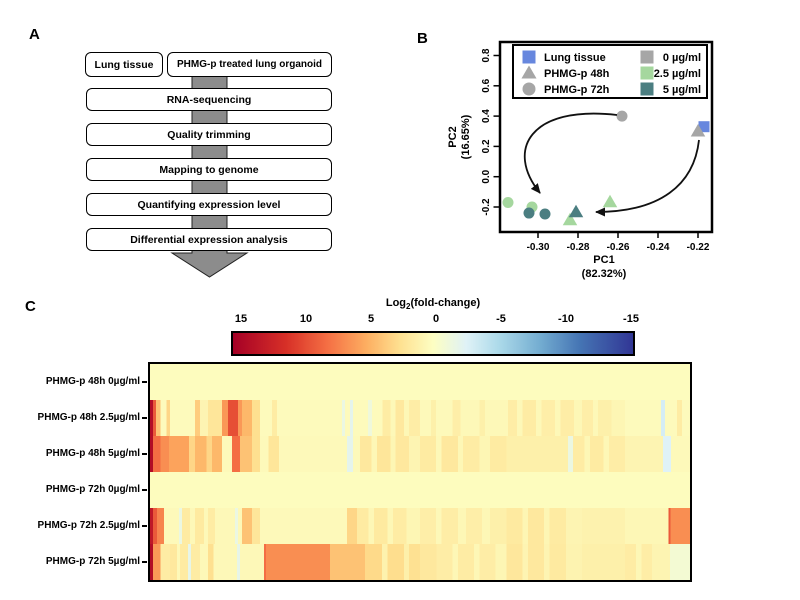  What do you see at coordinates (124, 64) in the screenshot?
I see `flow-box-lung-tissue: Lung tissue` at bounding box center [124, 64].